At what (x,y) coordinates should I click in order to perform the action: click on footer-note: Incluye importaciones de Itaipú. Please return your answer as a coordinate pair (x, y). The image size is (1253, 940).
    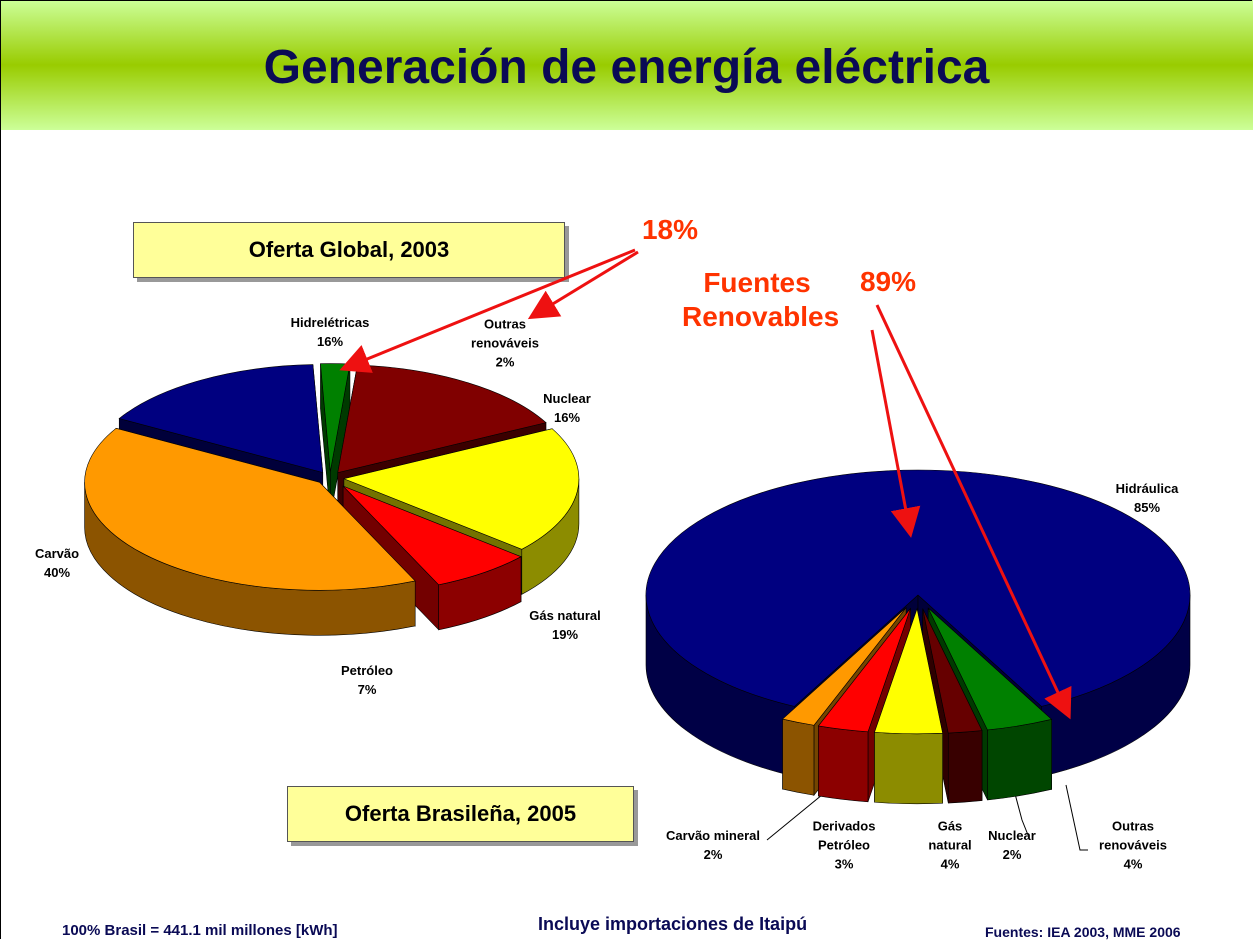
    Looking at the image, I should click on (673, 924).